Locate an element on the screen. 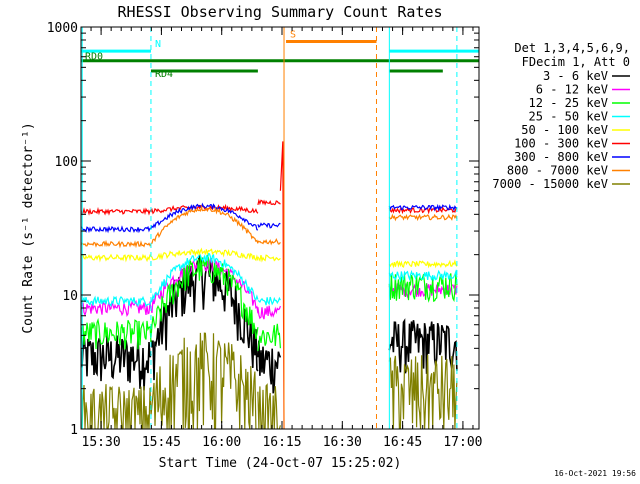 The height and width of the screenshot is (484, 640). legend-label-2: 12 - 25 keV is located at coordinates (568, 103).